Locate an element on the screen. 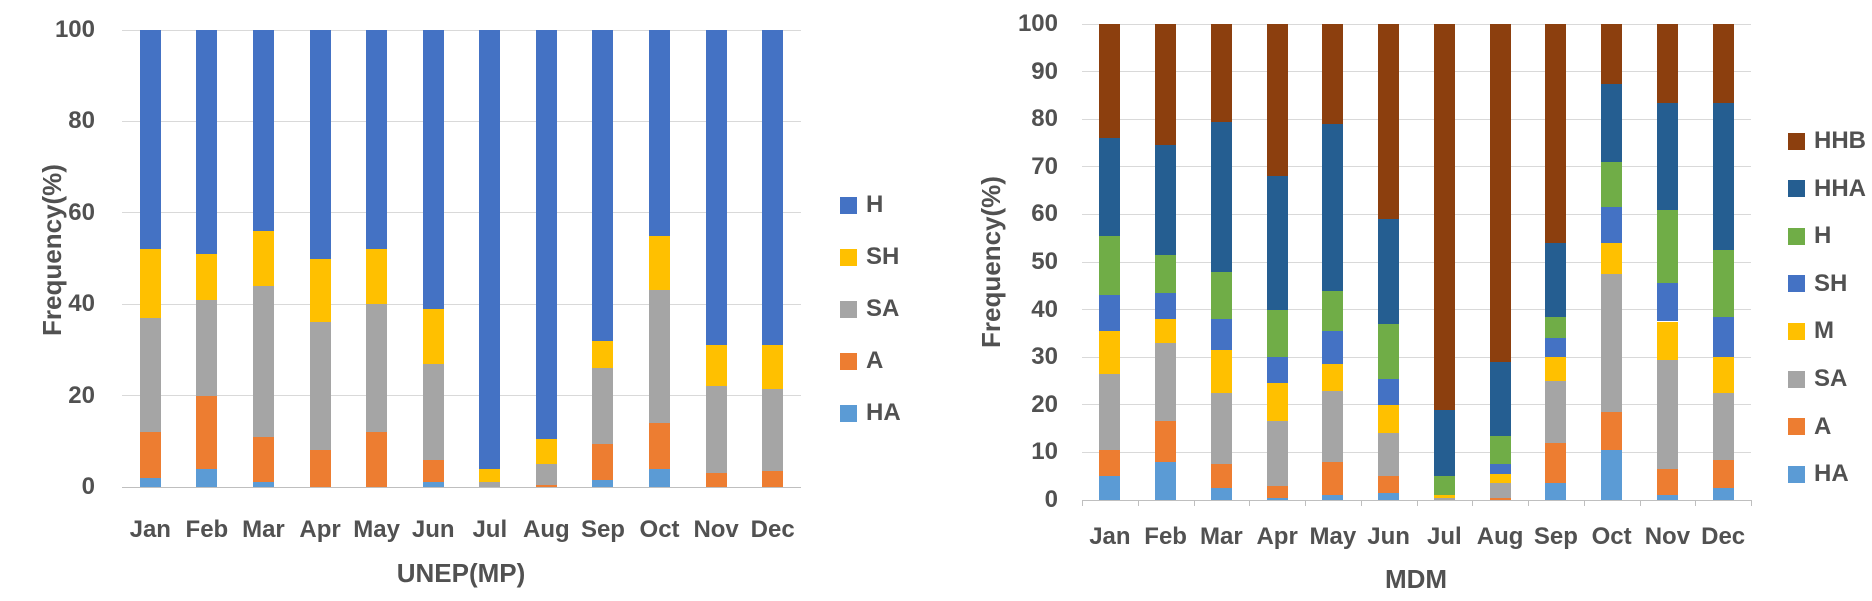 This screenshot has width=1872, height=601. bar-segment-hha-feb is located at coordinates (1166, 200).